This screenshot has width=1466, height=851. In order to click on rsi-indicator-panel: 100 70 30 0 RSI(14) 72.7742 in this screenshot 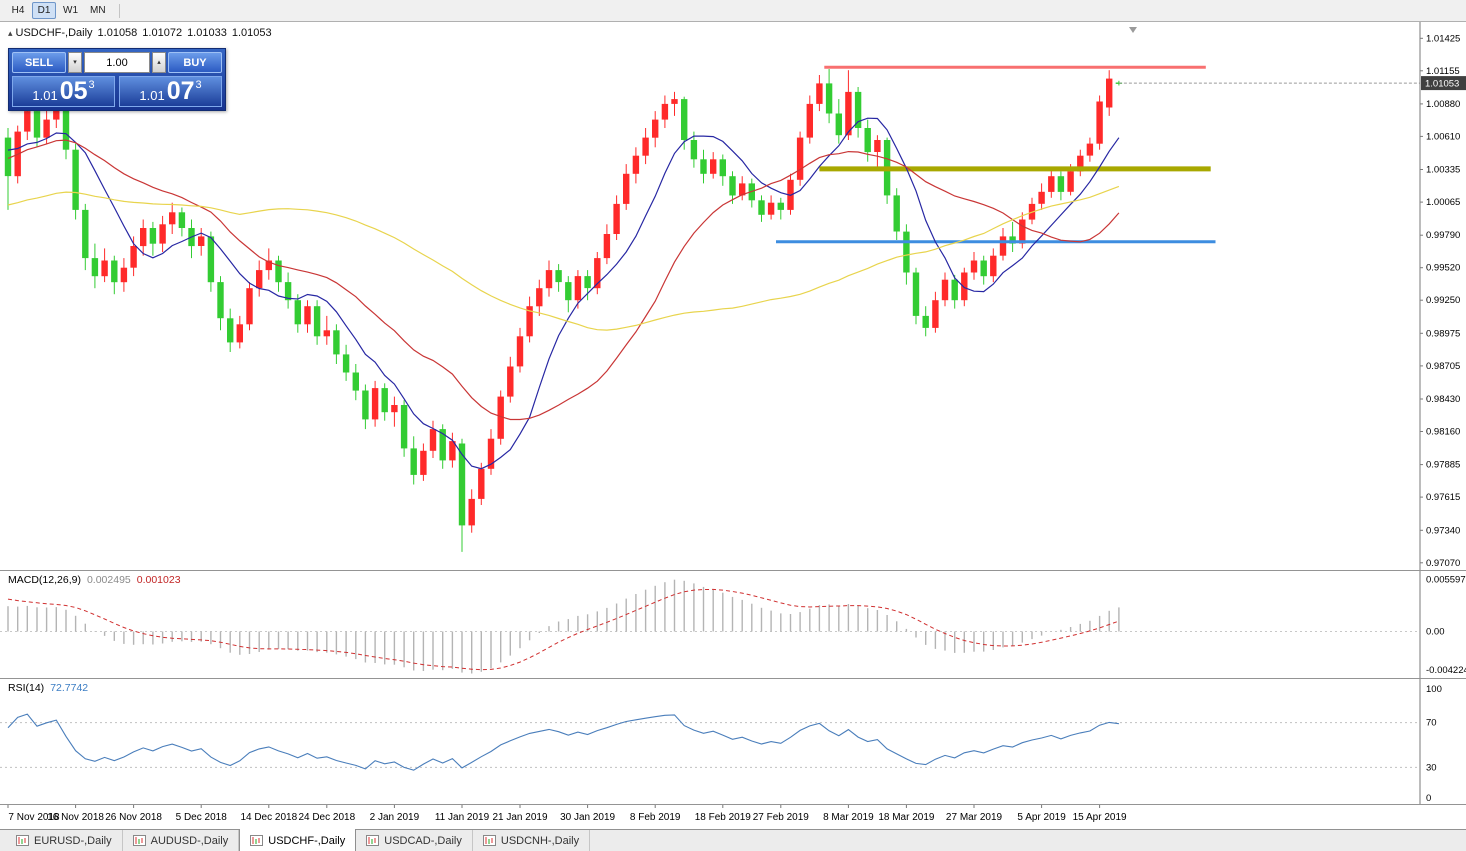, I will do `click(733, 741)`.